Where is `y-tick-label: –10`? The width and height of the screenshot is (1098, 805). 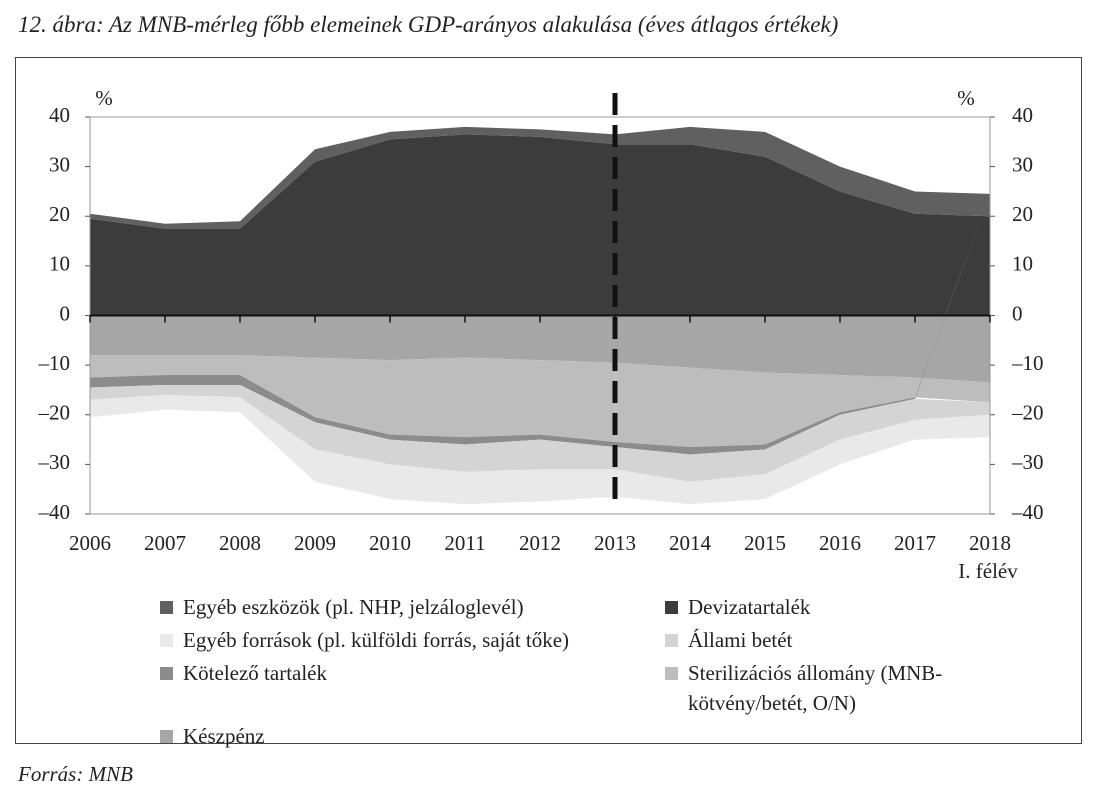
y-tick-label: –10 is located at coordinates (54, 363).